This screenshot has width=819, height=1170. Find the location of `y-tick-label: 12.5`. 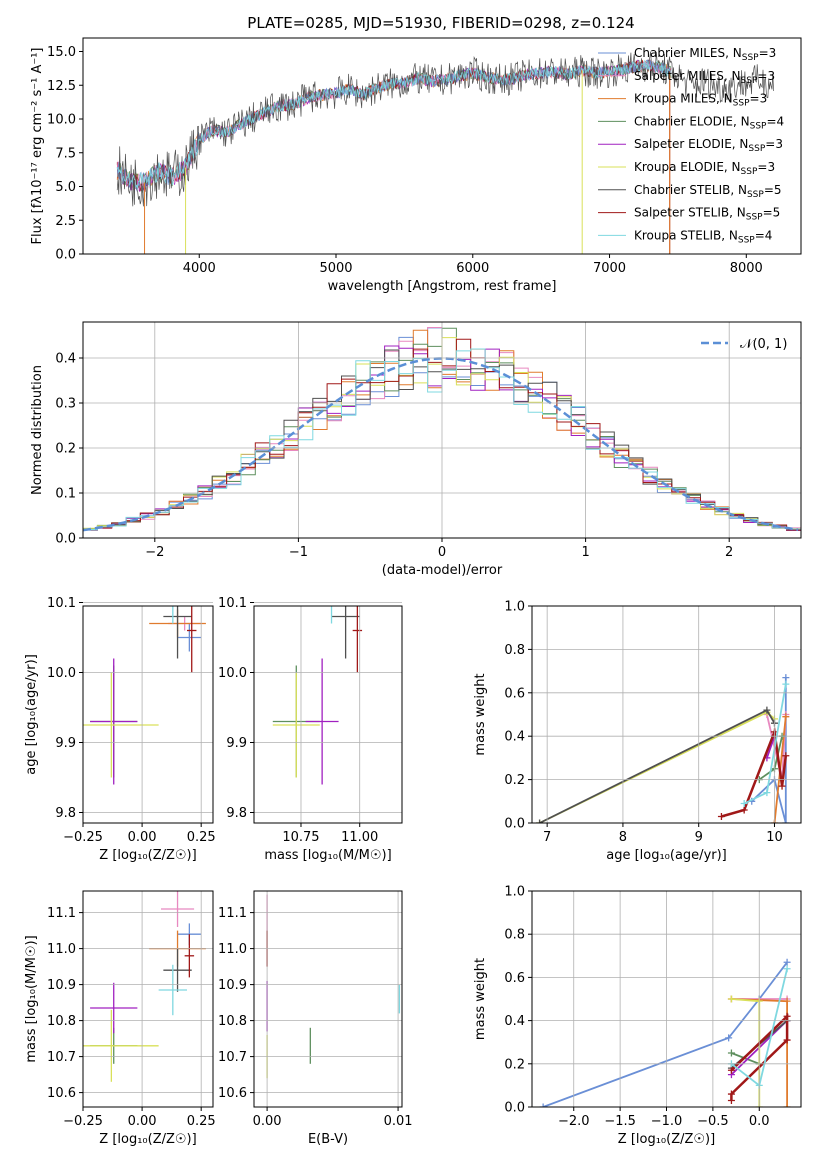

y-tick-label: 12.5 is located at coordinates (61, 86).